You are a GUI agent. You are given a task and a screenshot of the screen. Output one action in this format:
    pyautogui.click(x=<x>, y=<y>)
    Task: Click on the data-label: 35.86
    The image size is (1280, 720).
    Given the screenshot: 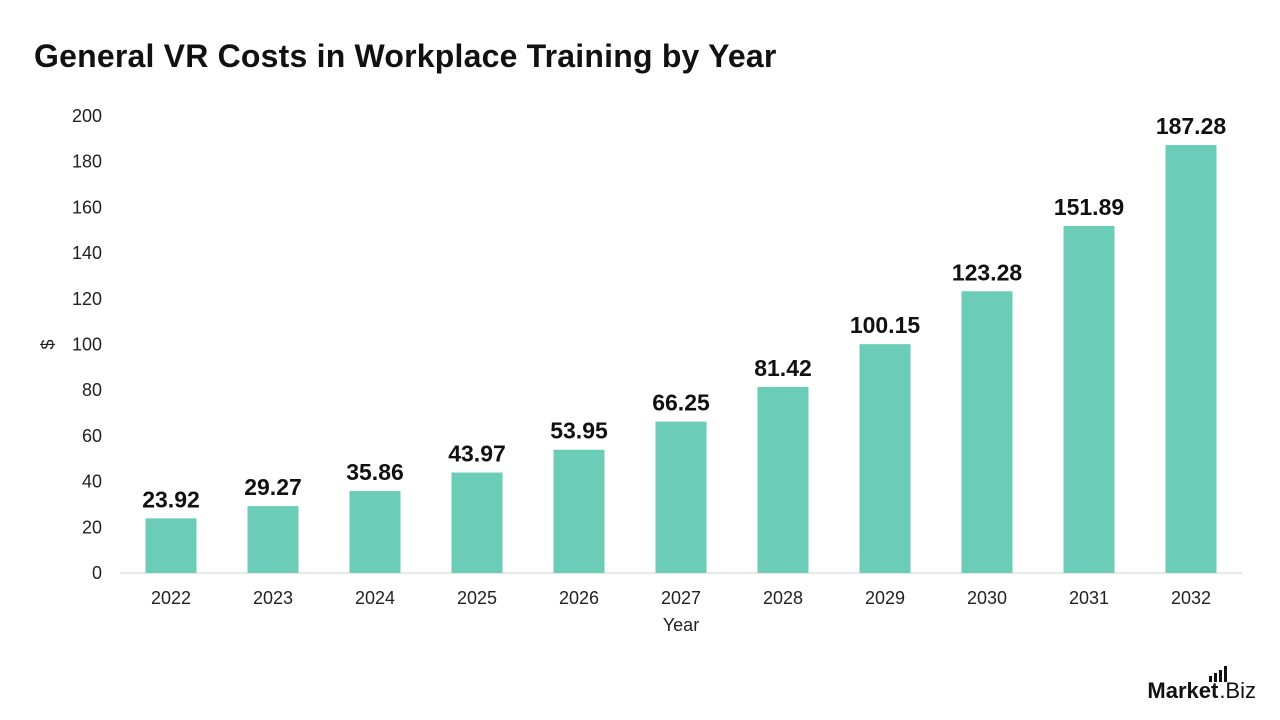 What is the action you would take?
    pyautogui.click(x=375, y=472)
    